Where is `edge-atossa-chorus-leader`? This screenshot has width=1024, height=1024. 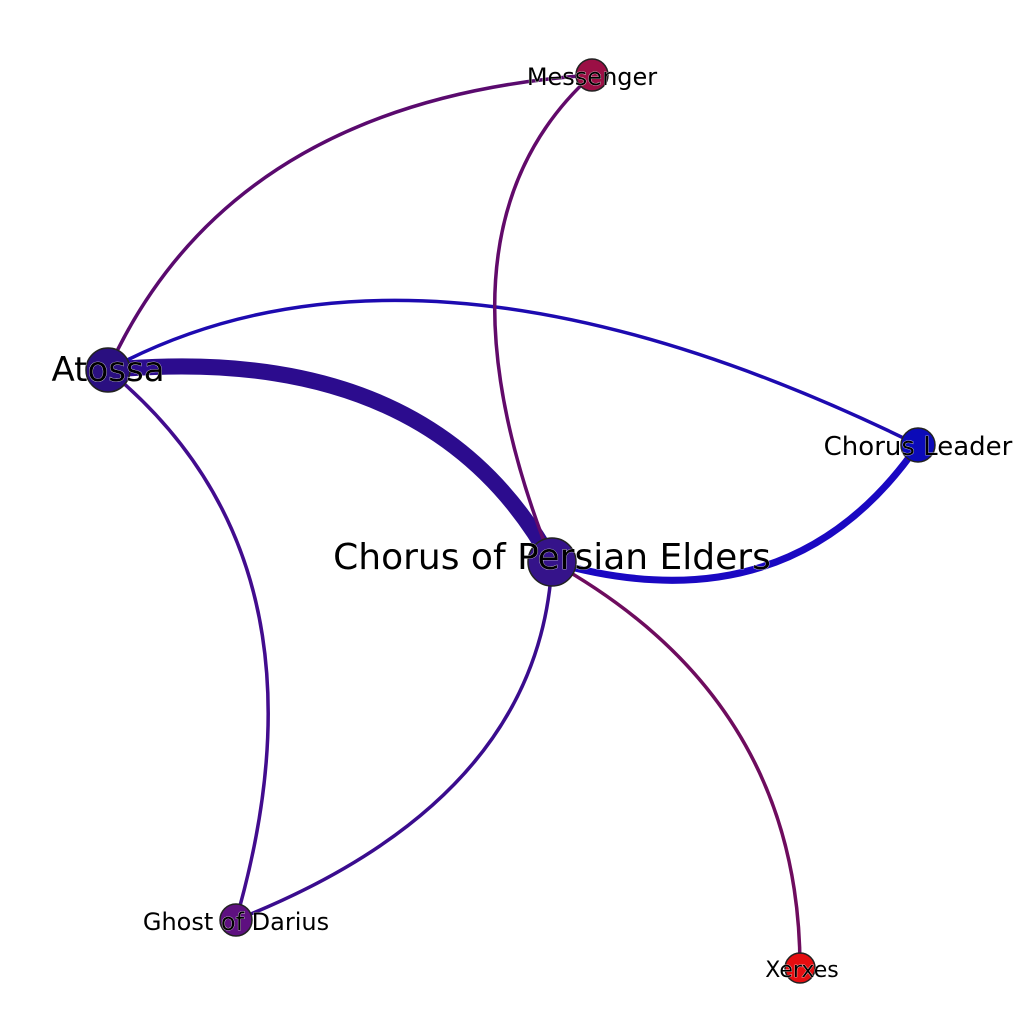
edge-atossa-chorus-leader is located at coordinates (513, 372).